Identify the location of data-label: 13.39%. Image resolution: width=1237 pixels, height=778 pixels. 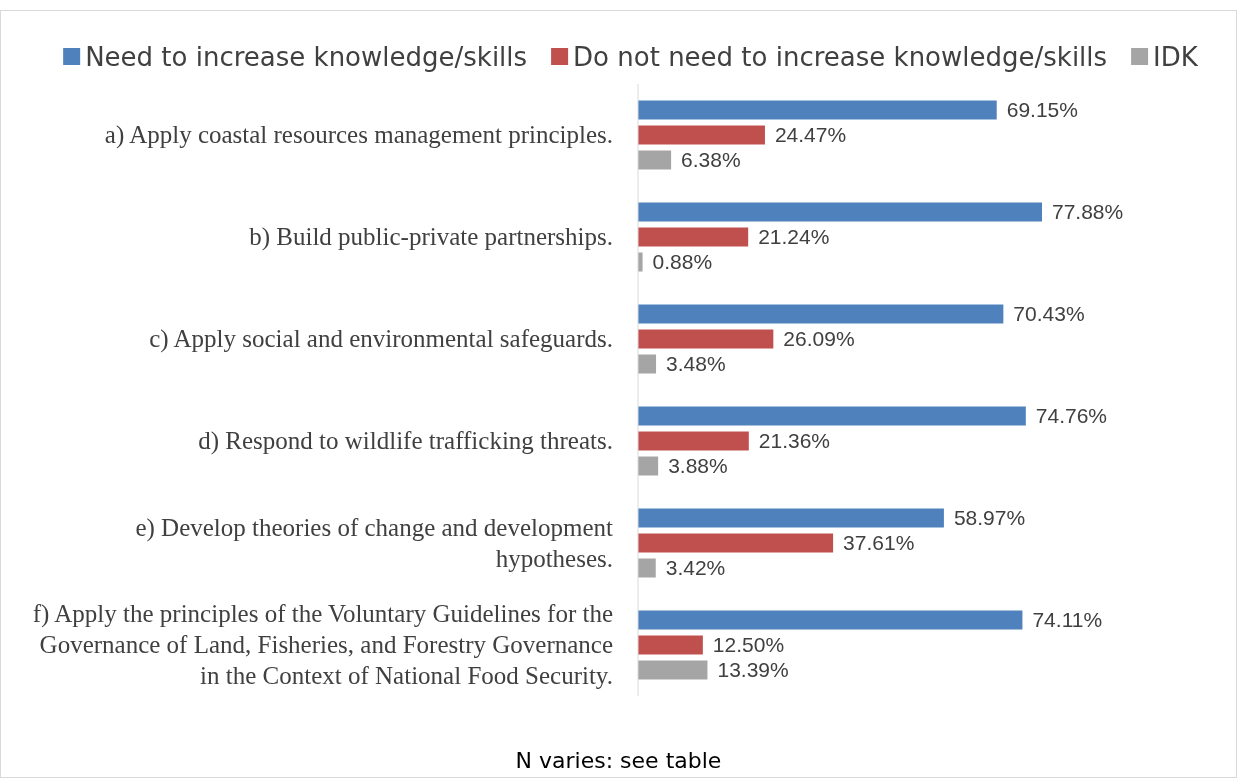
(753, 669).